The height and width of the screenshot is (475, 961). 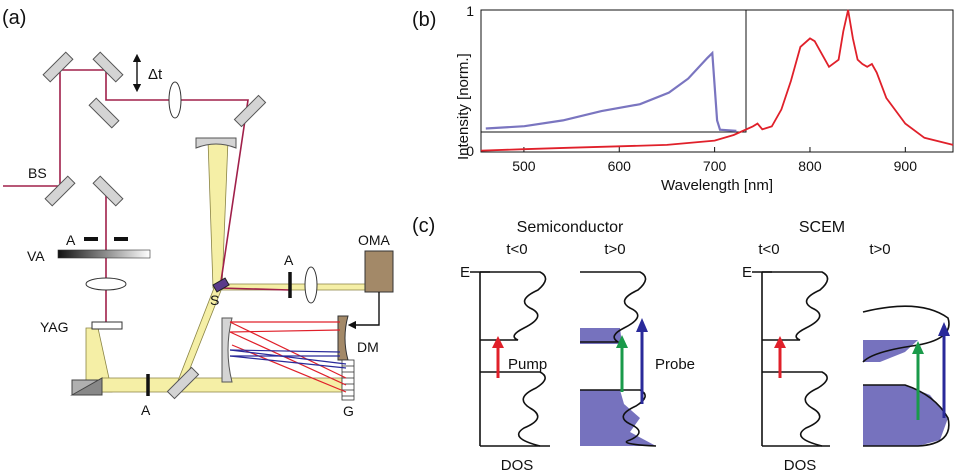 I want to click on x-tick-label: 600, so click(x=620, y=166).